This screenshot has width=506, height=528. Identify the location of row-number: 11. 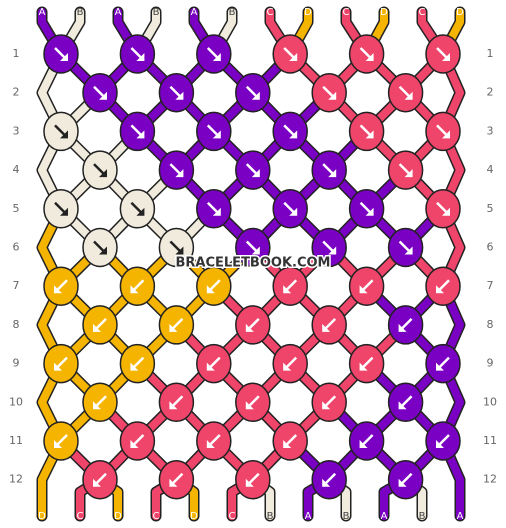
(16, 440).